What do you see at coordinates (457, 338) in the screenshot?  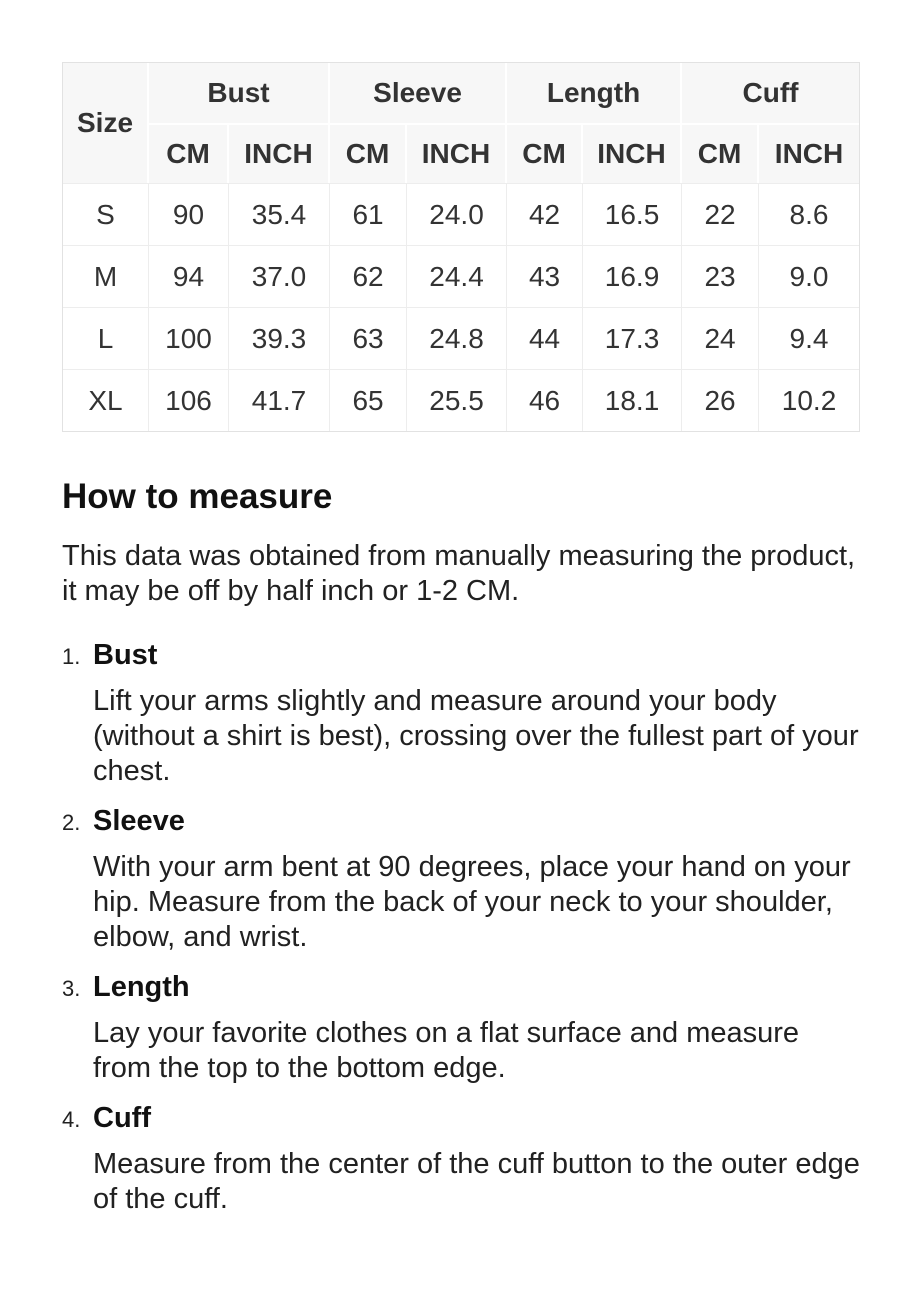 I see `value-cell: 24.8` at bounding box center [457, 338].